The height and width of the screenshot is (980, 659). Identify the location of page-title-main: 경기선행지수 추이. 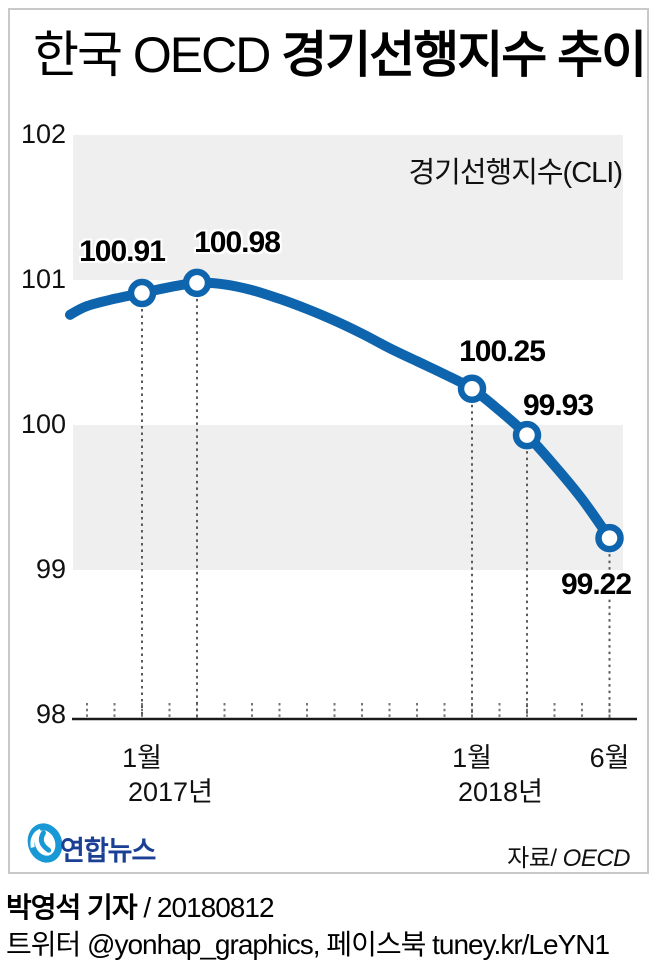
(464, 55).